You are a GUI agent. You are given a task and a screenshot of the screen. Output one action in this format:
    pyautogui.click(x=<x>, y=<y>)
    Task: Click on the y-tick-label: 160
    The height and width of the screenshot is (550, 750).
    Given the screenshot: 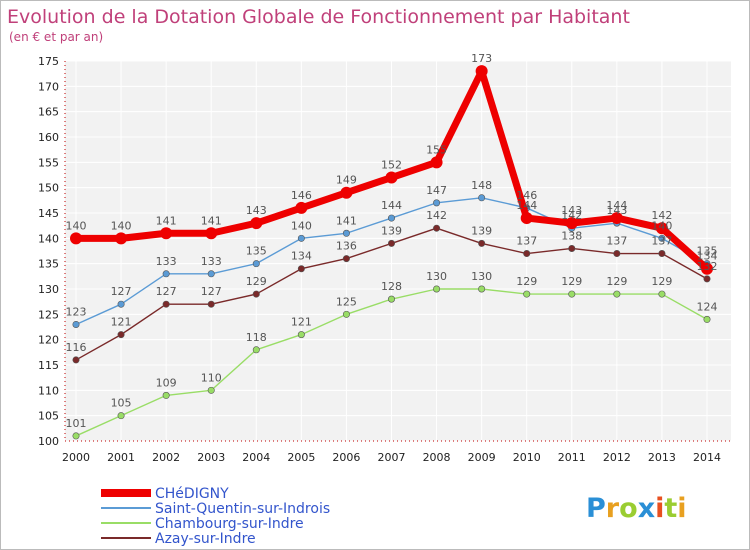 What is the action you would take?
    pyautogui.click(x=48, y=137)
    